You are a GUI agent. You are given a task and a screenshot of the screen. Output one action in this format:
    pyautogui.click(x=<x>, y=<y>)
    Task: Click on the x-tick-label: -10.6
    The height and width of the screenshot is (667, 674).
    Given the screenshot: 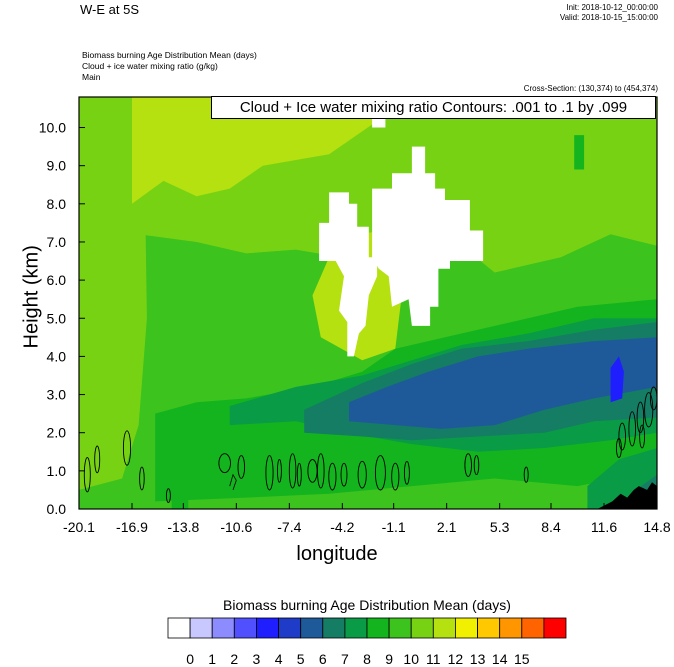 What is the action you would take?
    pyautogui.click(x=236, y=527)
    